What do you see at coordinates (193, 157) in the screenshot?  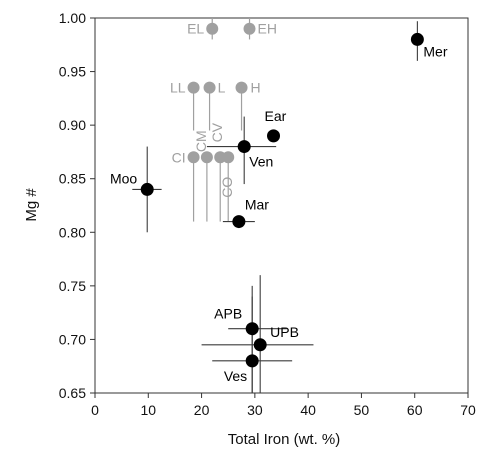 I see `meteorite-point-ci` at bounding box center [193, 157].